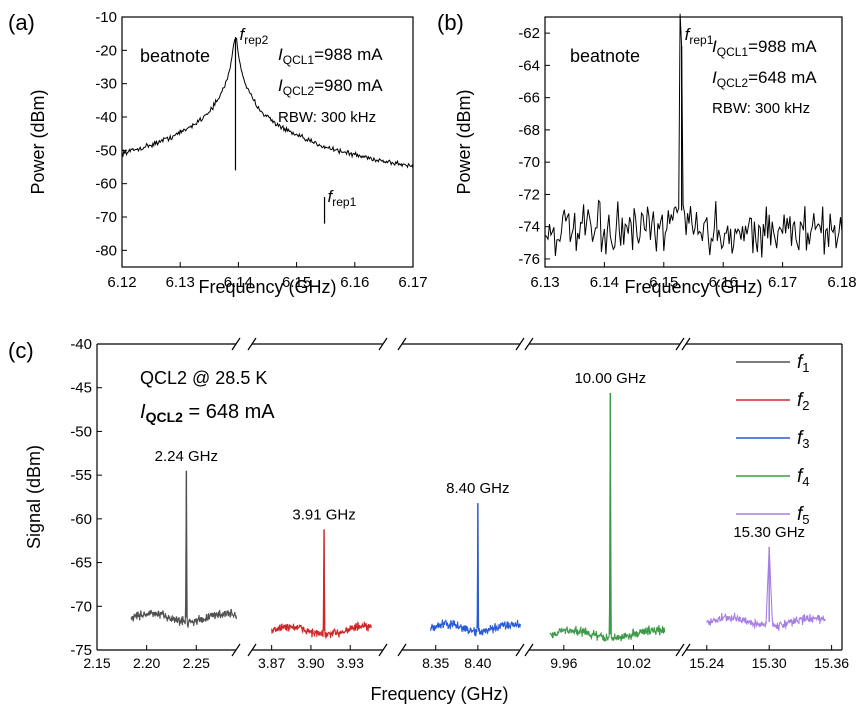  Describe the element at coordinates (81, 388) in the screenshot. I see `y-tick-label-c: -45` at that location.